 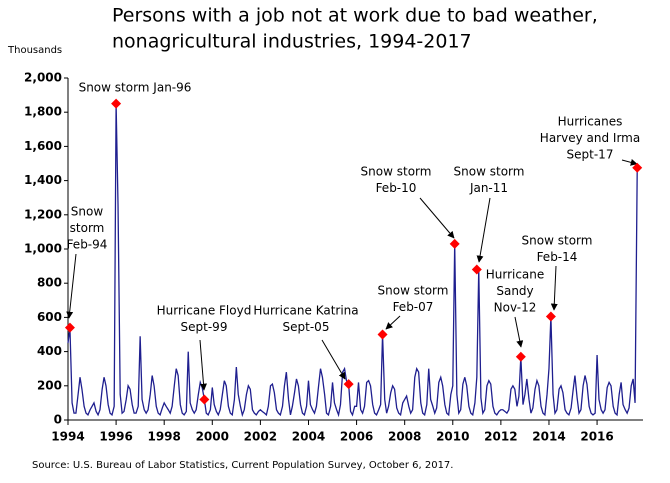 I want to click on y-axis-label: Thousands, so click(x=34, y=50).